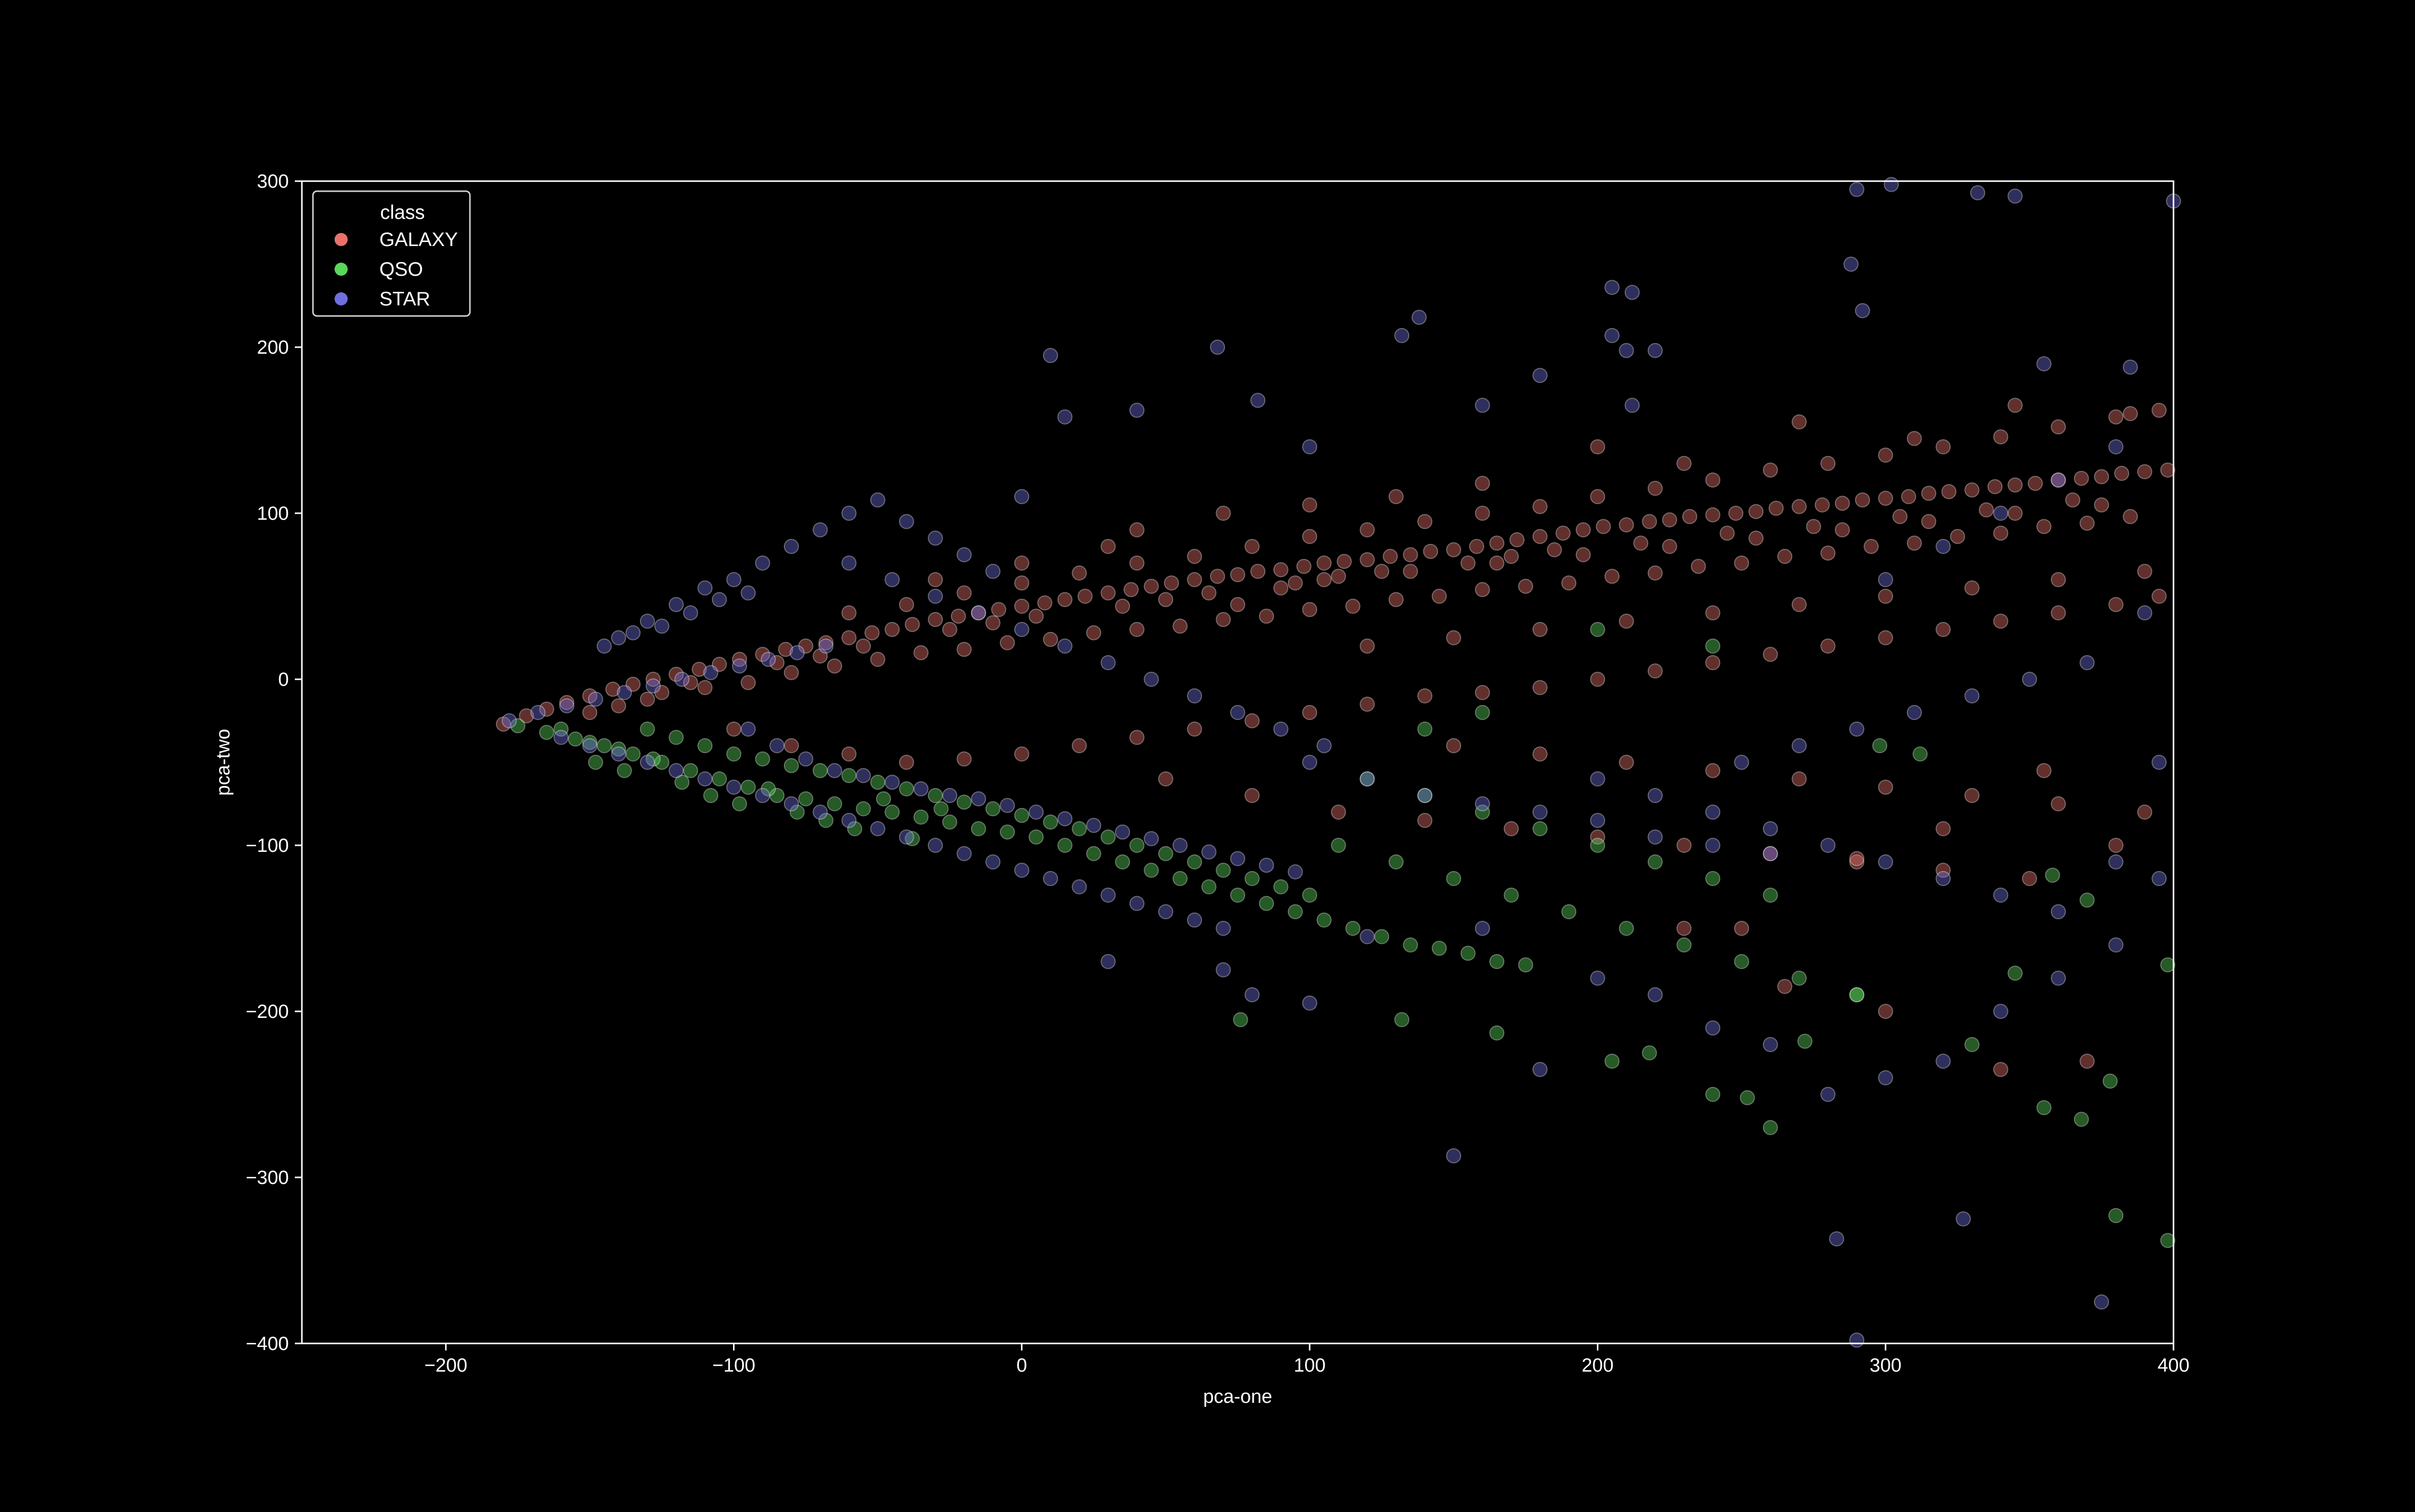 This screenshot has width=2415, height=1512. I want to click on x-axis-label: pca-one, so click(1238, 1396).